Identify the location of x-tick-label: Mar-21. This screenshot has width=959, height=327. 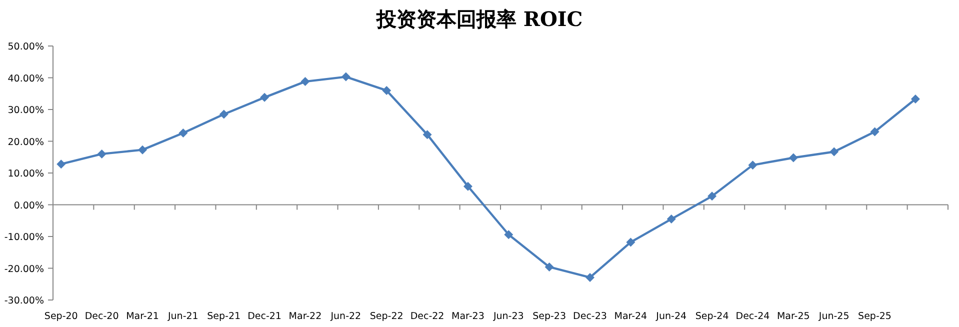
(142, 316).